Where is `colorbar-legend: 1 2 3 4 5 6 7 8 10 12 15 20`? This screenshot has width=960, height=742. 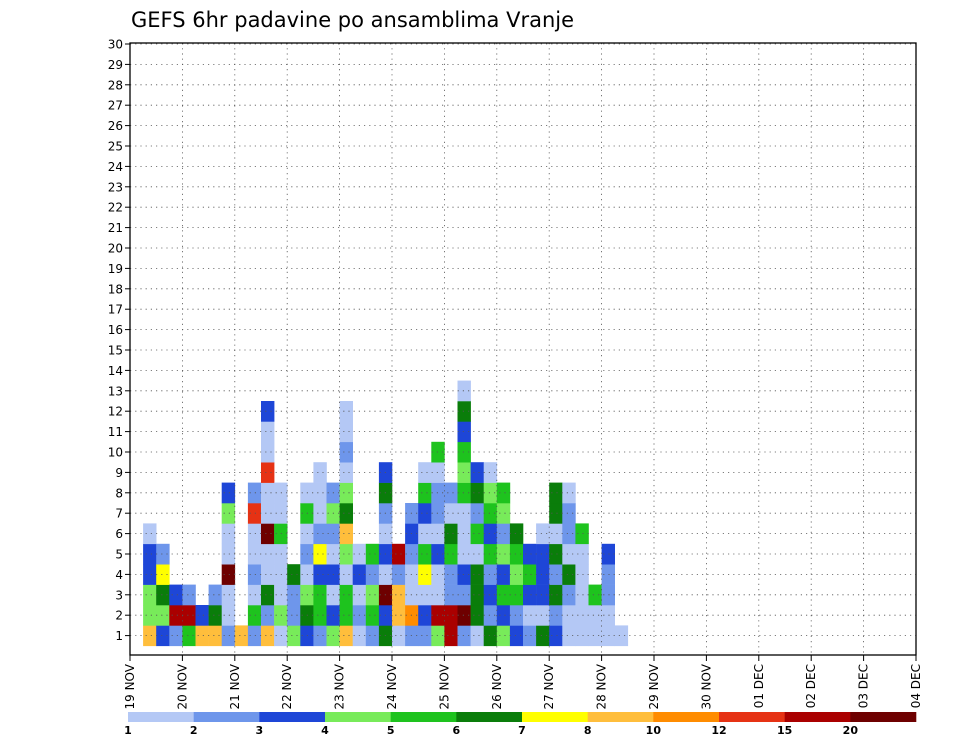
colorbar-legend: 1 2 3 4 5 6 7 8 10 12 15 20 is located at coordinates (520, 724).